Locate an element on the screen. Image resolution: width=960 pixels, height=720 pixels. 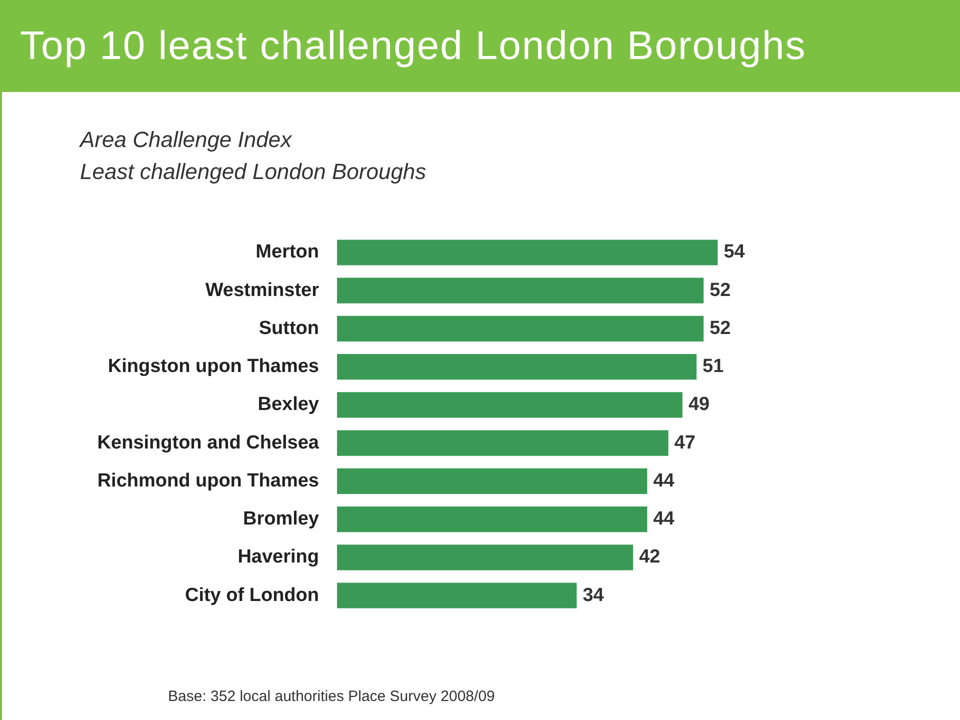
chart-title: Top 10 least challenged London Boroughs is located at coordinates (413, 46).